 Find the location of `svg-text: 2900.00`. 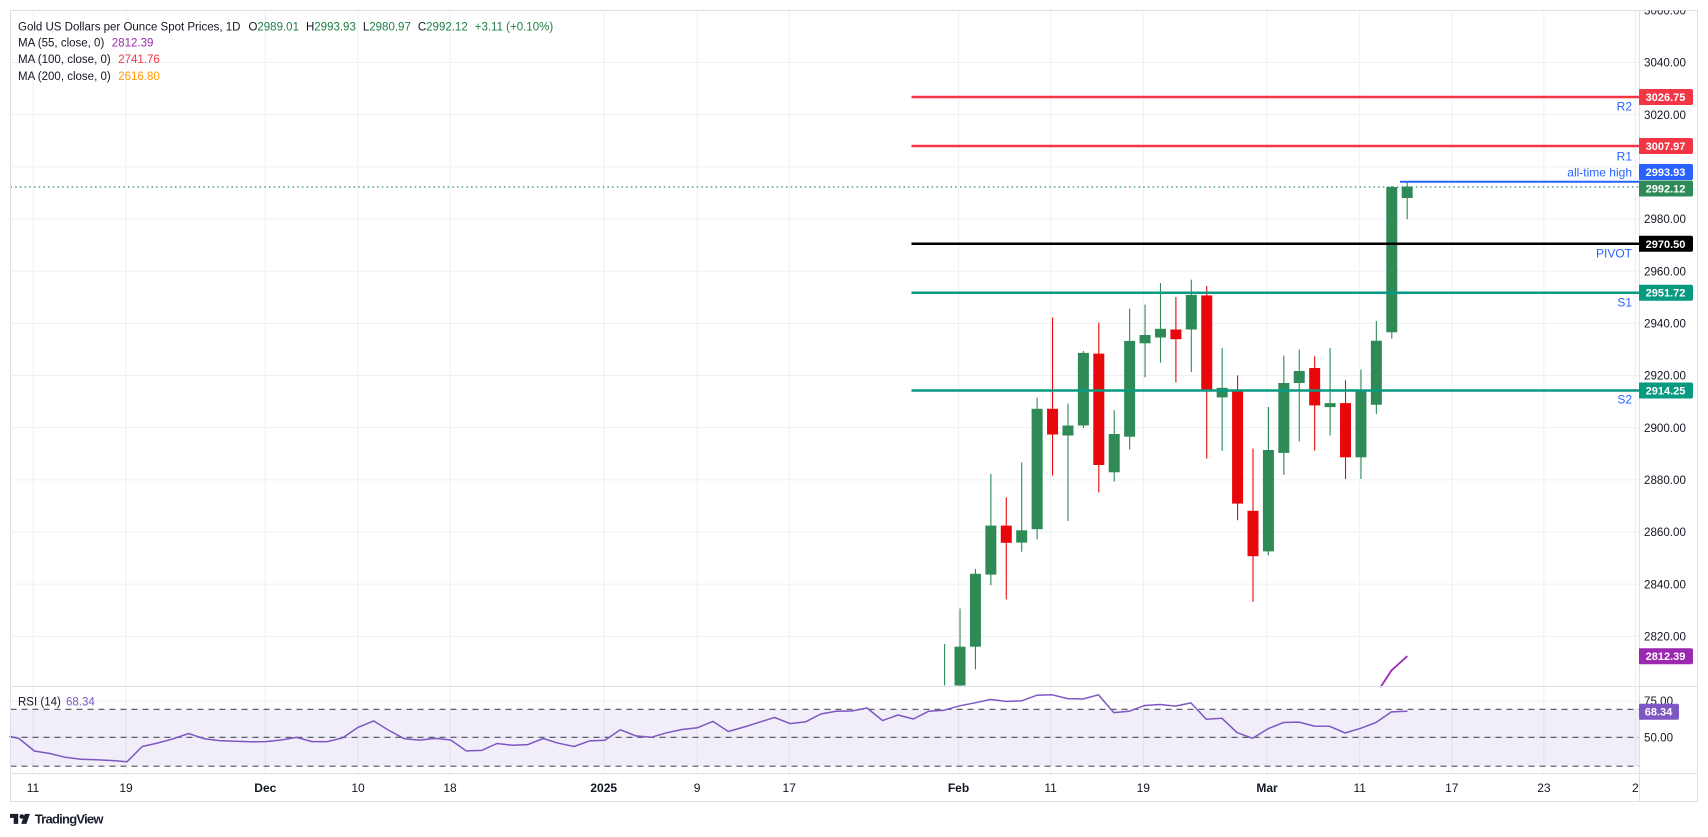

svg-text: 2900.00 is located at coordinates (1665, 428).